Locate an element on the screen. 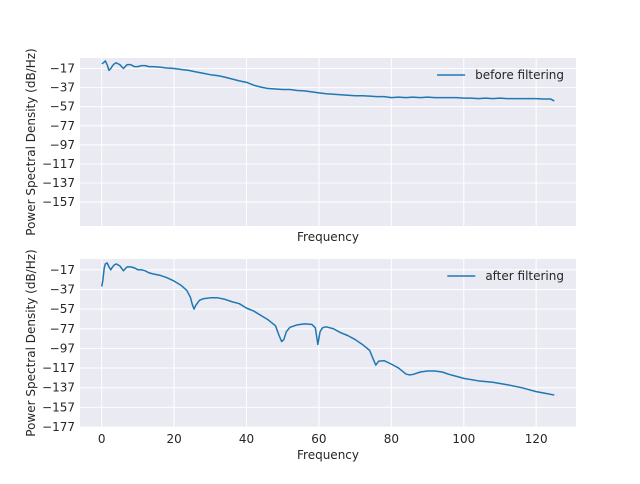 This screenshot has width=640, height=484. x-tick-label: 60 is located at coordinates (318, 439).